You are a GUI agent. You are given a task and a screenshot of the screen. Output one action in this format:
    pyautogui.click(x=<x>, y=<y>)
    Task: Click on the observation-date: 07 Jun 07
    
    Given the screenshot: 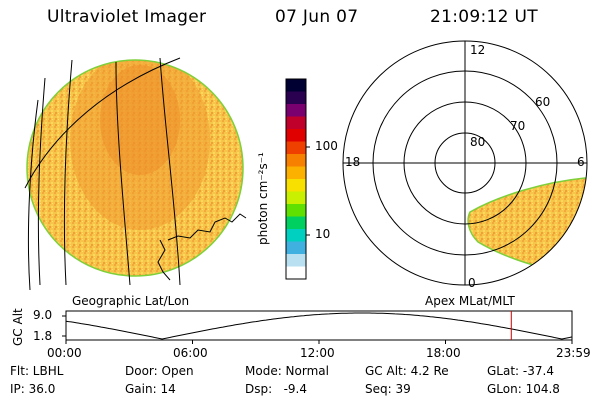 What is the action you would take?
    pyautogui.click(x=317, y=17)
    